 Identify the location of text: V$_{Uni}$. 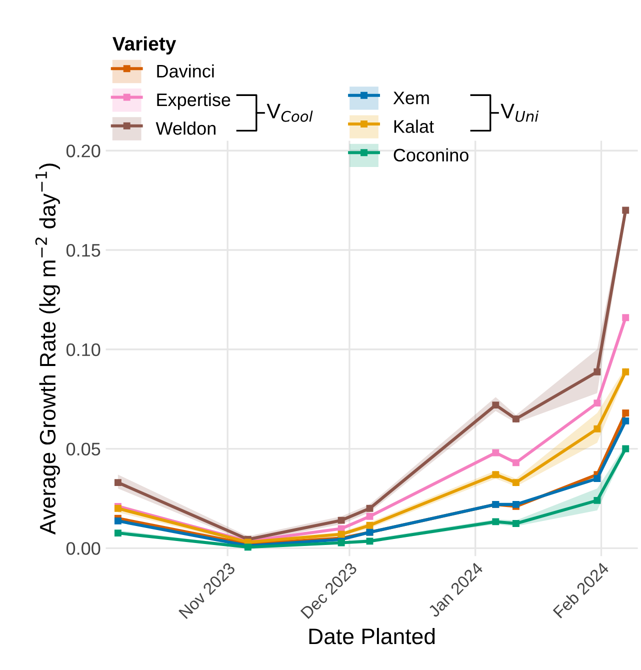
(519, 113).